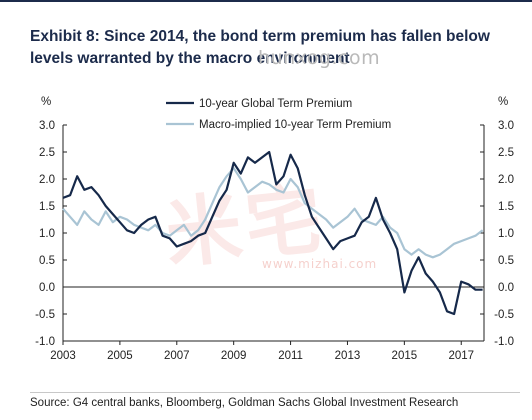 The width and height of the screenshot is (532, 420). I want to click on x-tick-label: 2007, so click(177, 356).